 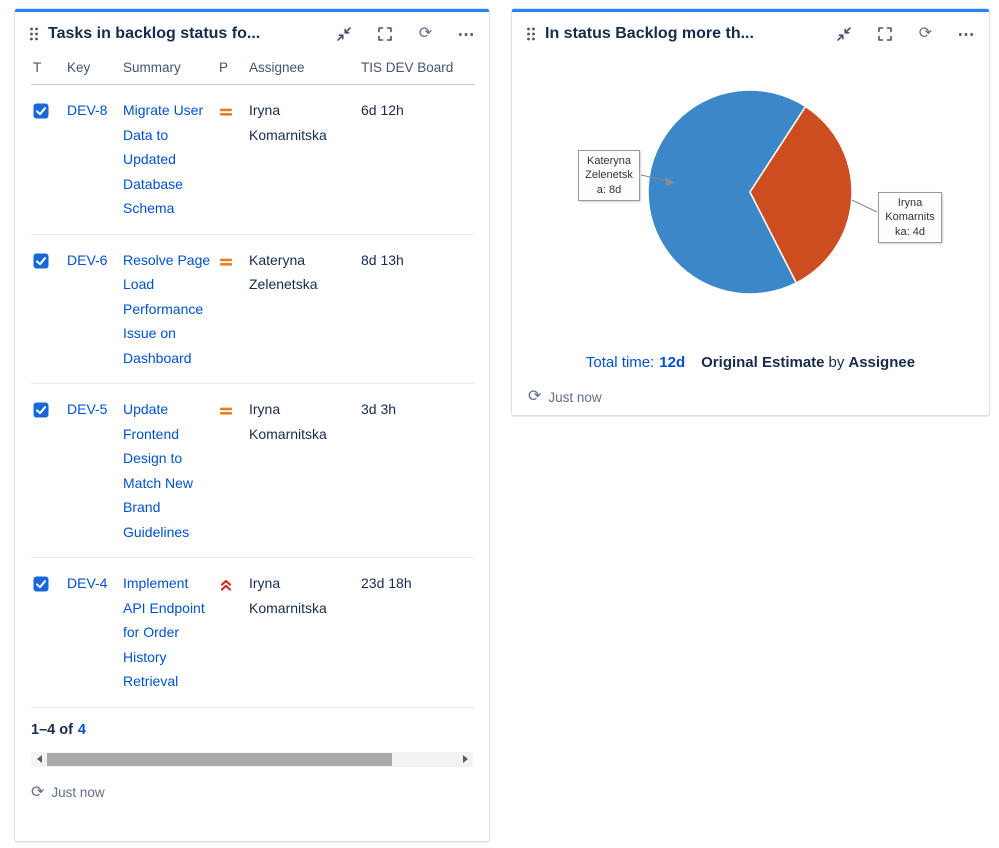 What do you see at coordinates (87, 259) in the screenshot?
I see `issue-key-link: DEV-6` at bounding box center [87, 259].